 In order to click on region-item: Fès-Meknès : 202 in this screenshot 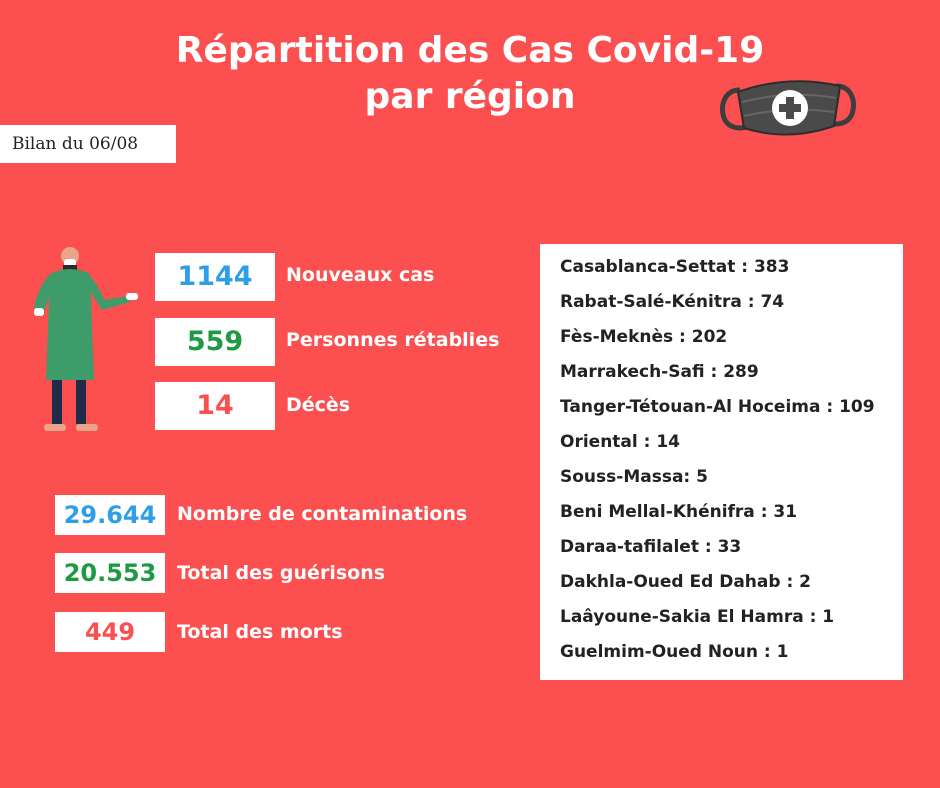, I will do `click(644, 337)`.